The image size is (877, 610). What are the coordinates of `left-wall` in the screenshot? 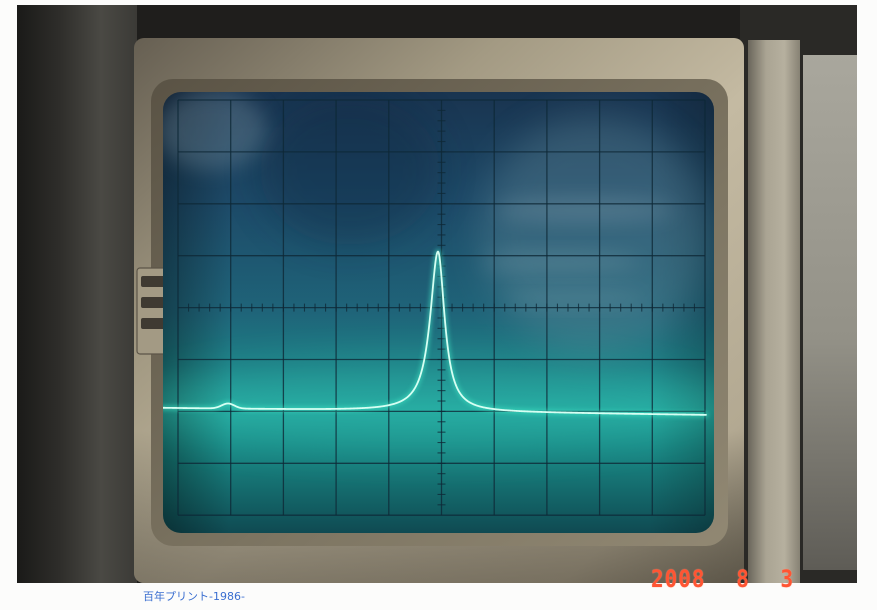 It's located at (77, 294).